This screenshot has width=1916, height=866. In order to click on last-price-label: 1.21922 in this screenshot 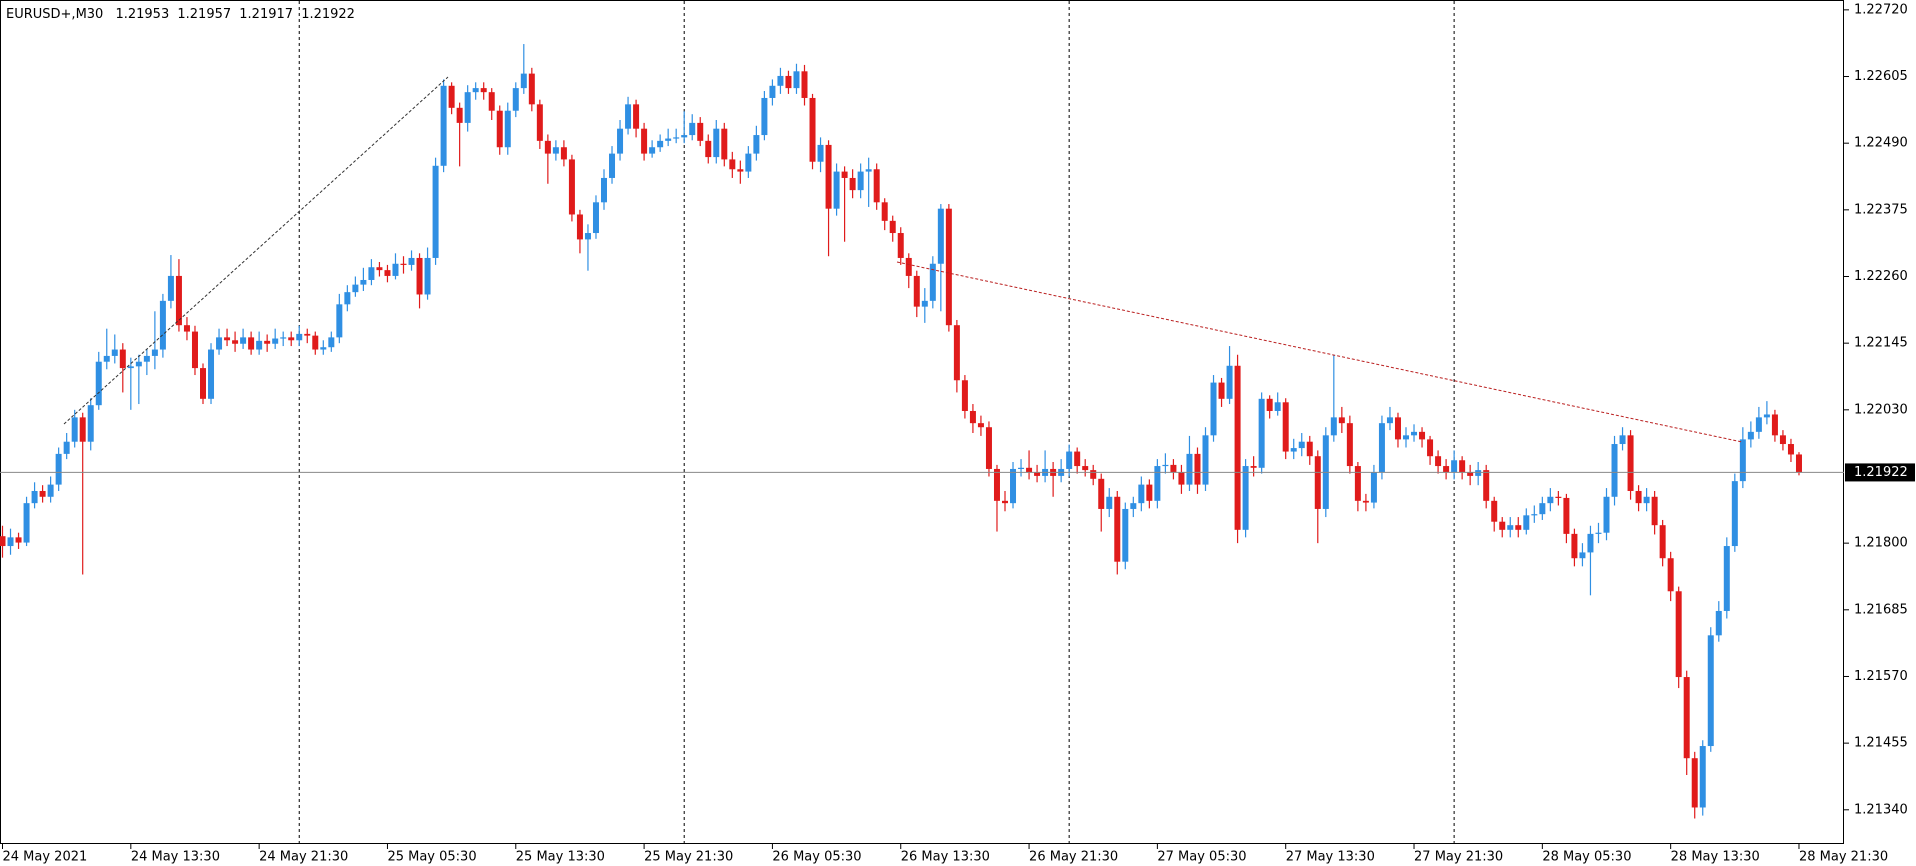, I will do `click(1881, 472)`.